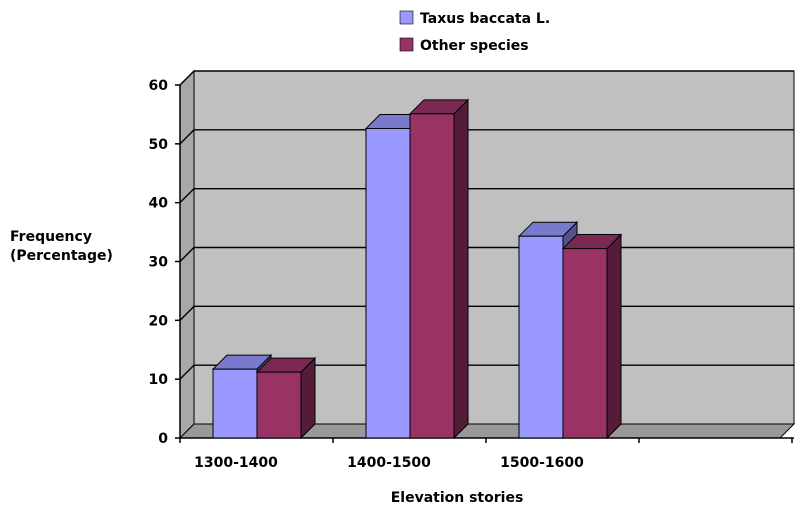  What do you see at coordinates (406, 44) in the screenshot?
I see `legend-swatch-other` at bounding box center [406, 44].